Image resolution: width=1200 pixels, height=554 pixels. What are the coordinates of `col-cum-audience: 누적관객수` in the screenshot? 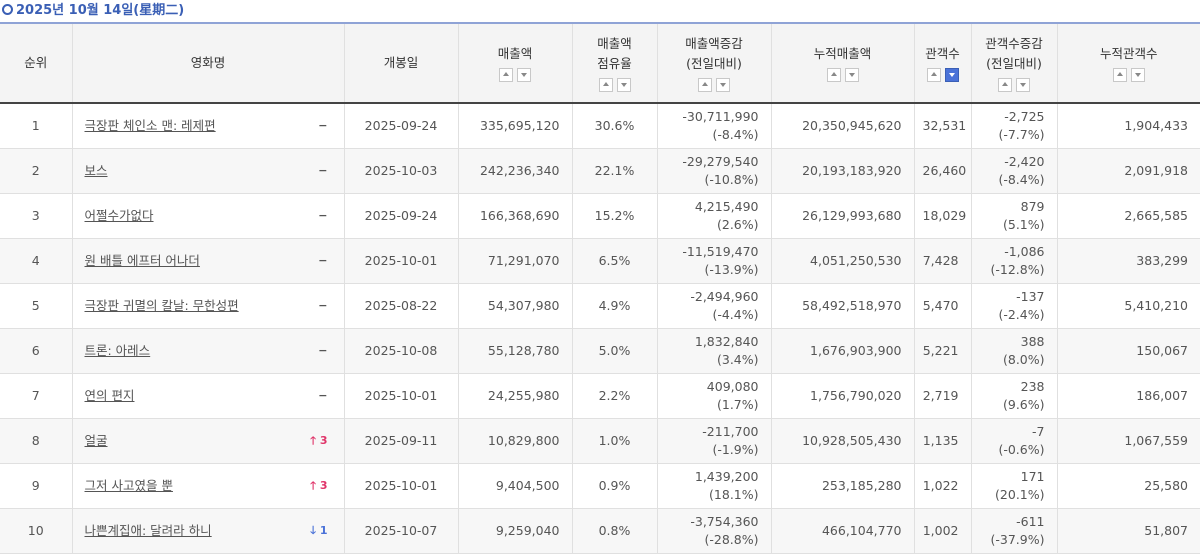 It's located at (1128, 63).